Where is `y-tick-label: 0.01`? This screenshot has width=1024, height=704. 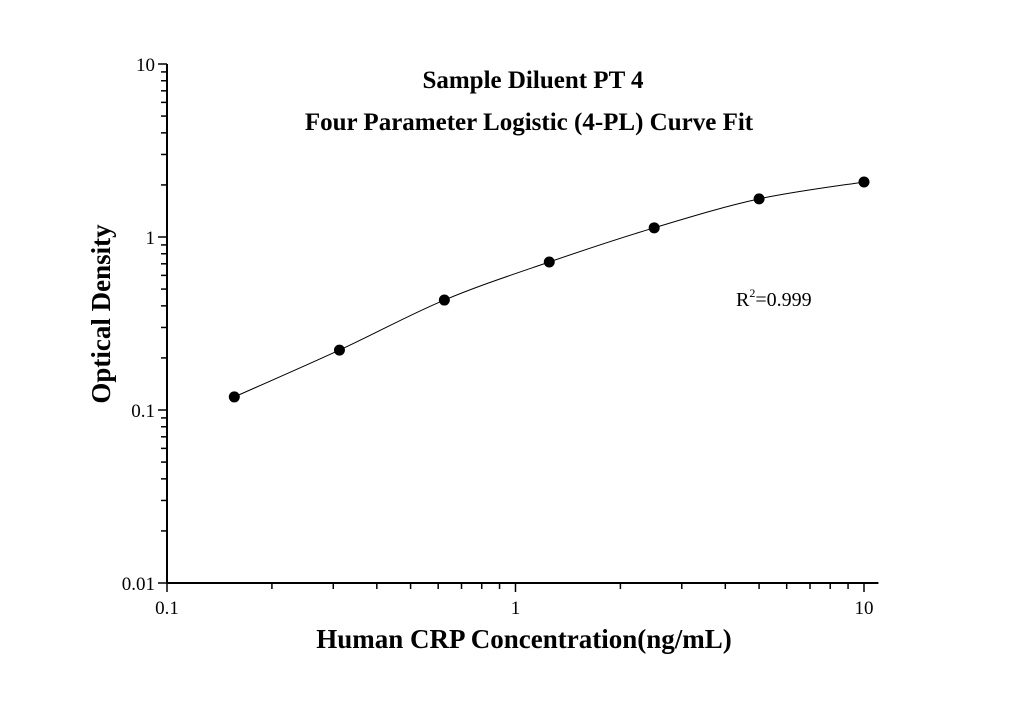
y-tick-label: 0.01 is located at coordinates (138, 584).